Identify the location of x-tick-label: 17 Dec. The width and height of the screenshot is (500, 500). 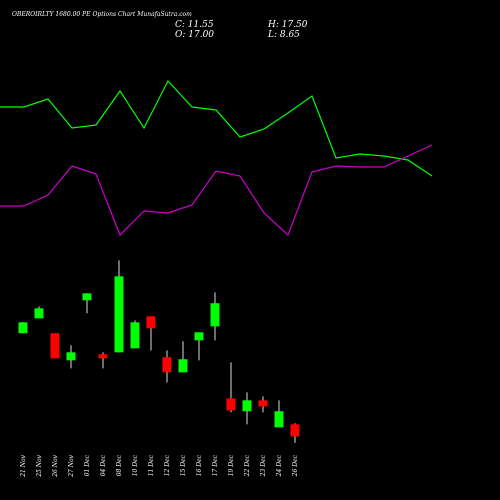
(215, 465).